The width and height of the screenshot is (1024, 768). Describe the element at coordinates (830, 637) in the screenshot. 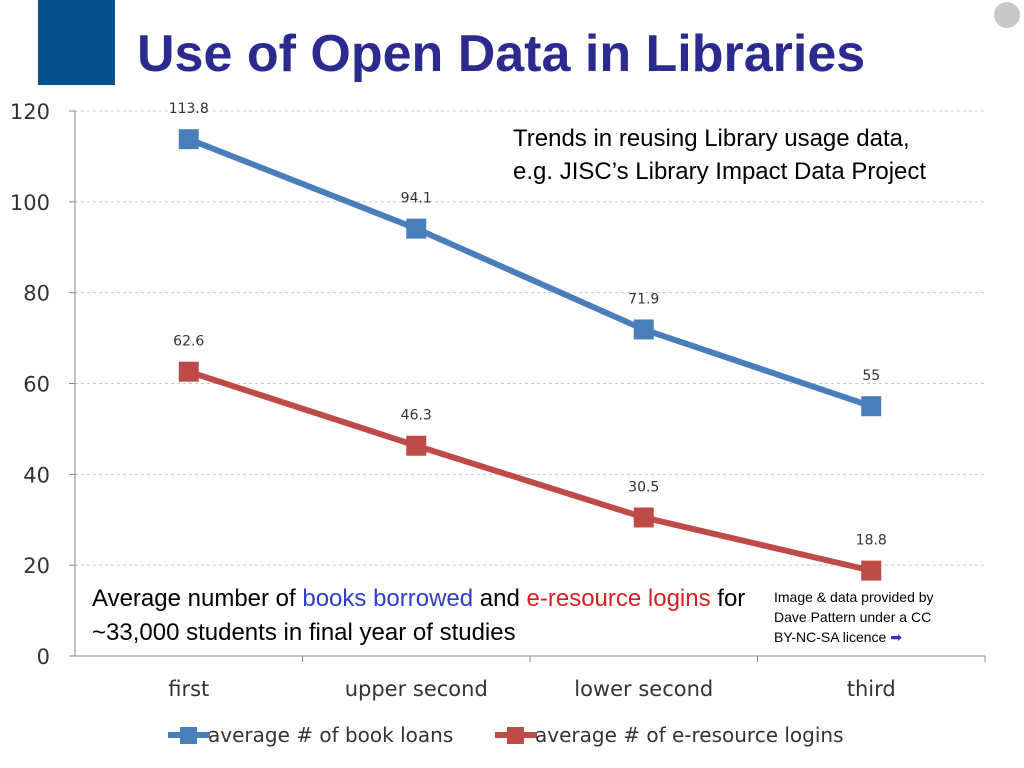

I see `credit-line-3: BY-NC-SA licence` at that location.